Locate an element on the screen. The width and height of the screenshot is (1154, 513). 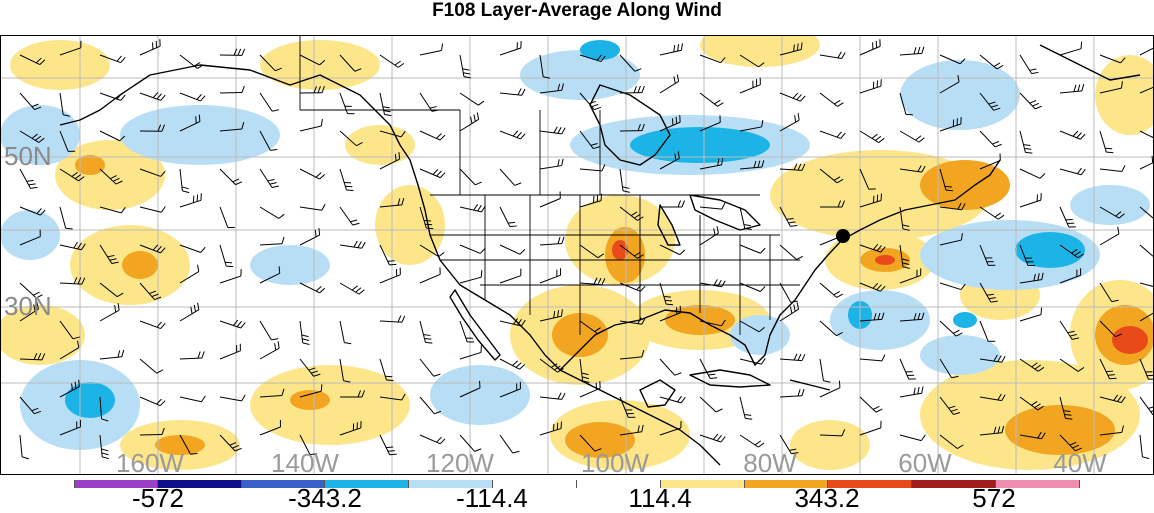
colorbar-label-neg343: -343.2 is located at coordinates (325, 498).